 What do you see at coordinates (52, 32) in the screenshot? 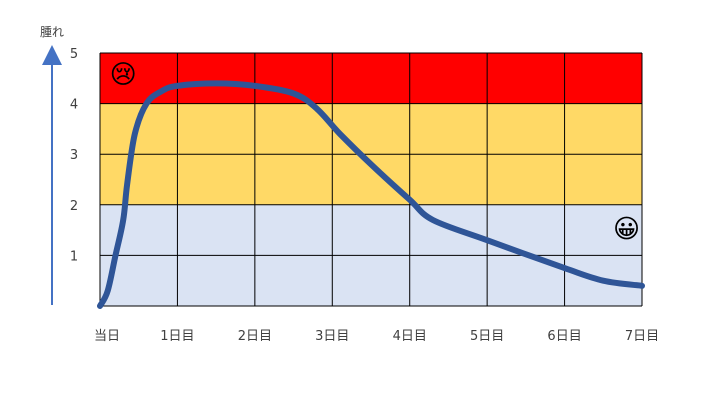
I see `y-axis-title: 腫れ` at bounding box center [52, 32].